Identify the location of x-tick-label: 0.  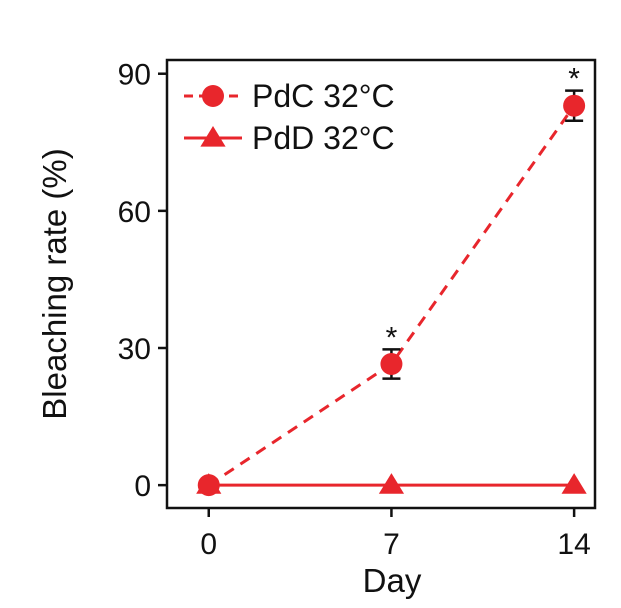
(208, 544).